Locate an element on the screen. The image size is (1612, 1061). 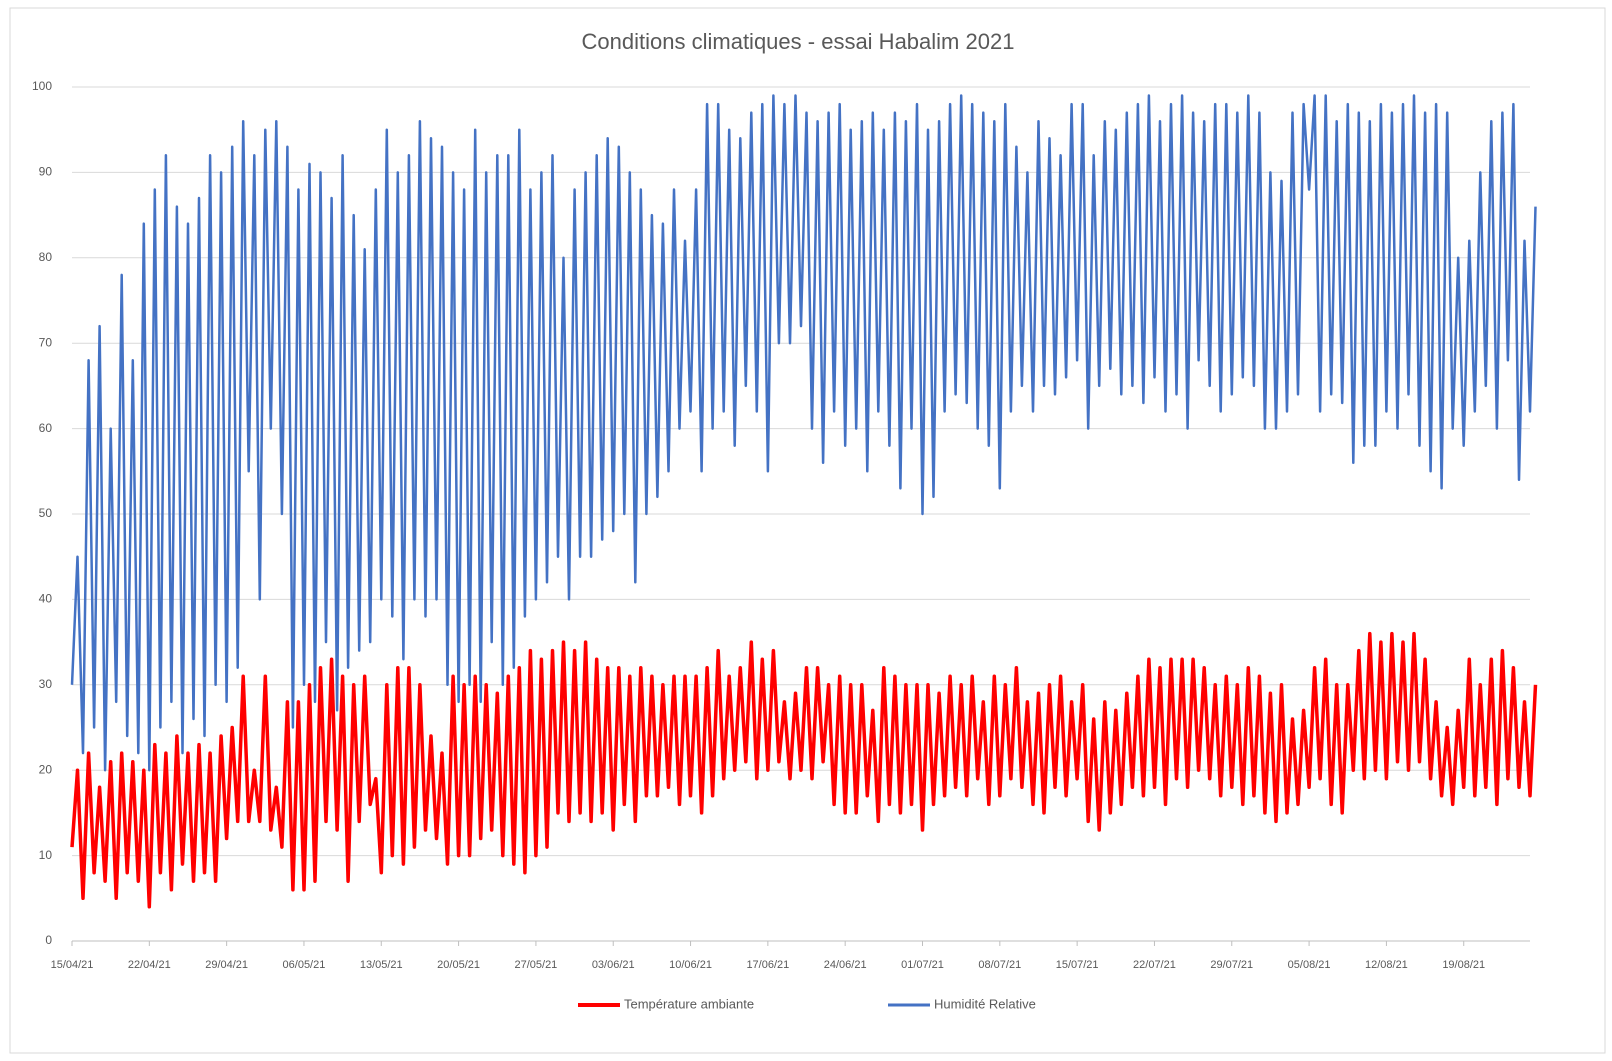
x-tick-label: 22/07/21 is located at coordinates (1154, 965).